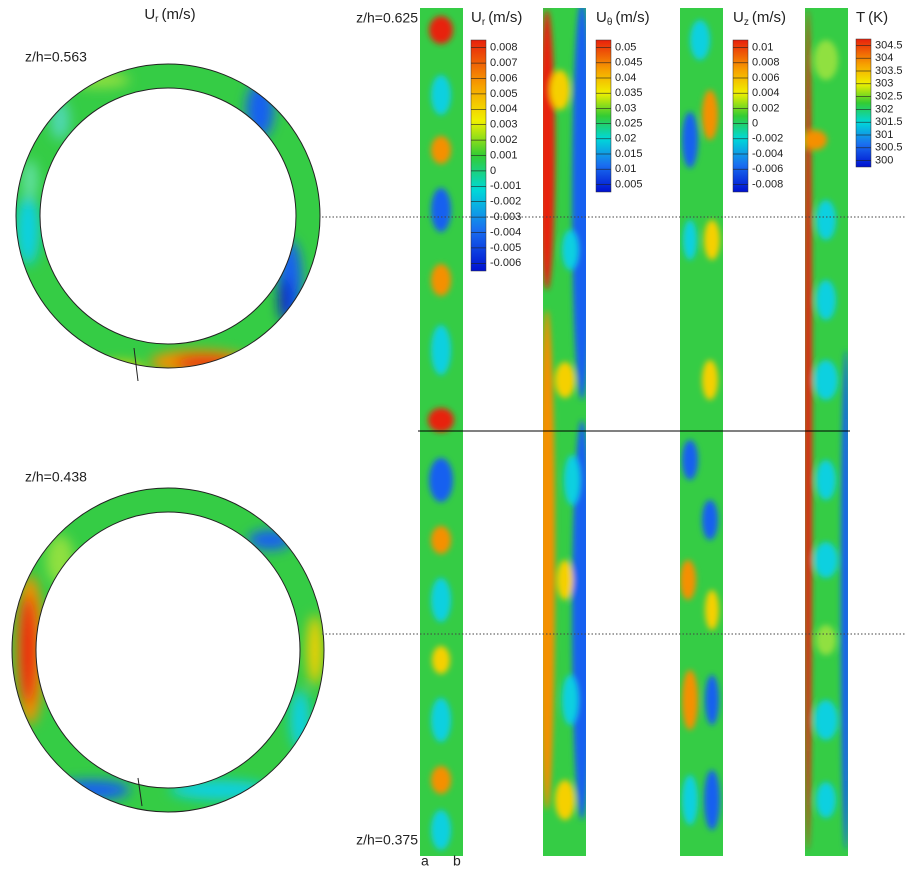 The image size is (906, 870). I want to click on colorbar-label: 301, so click(884, 135).